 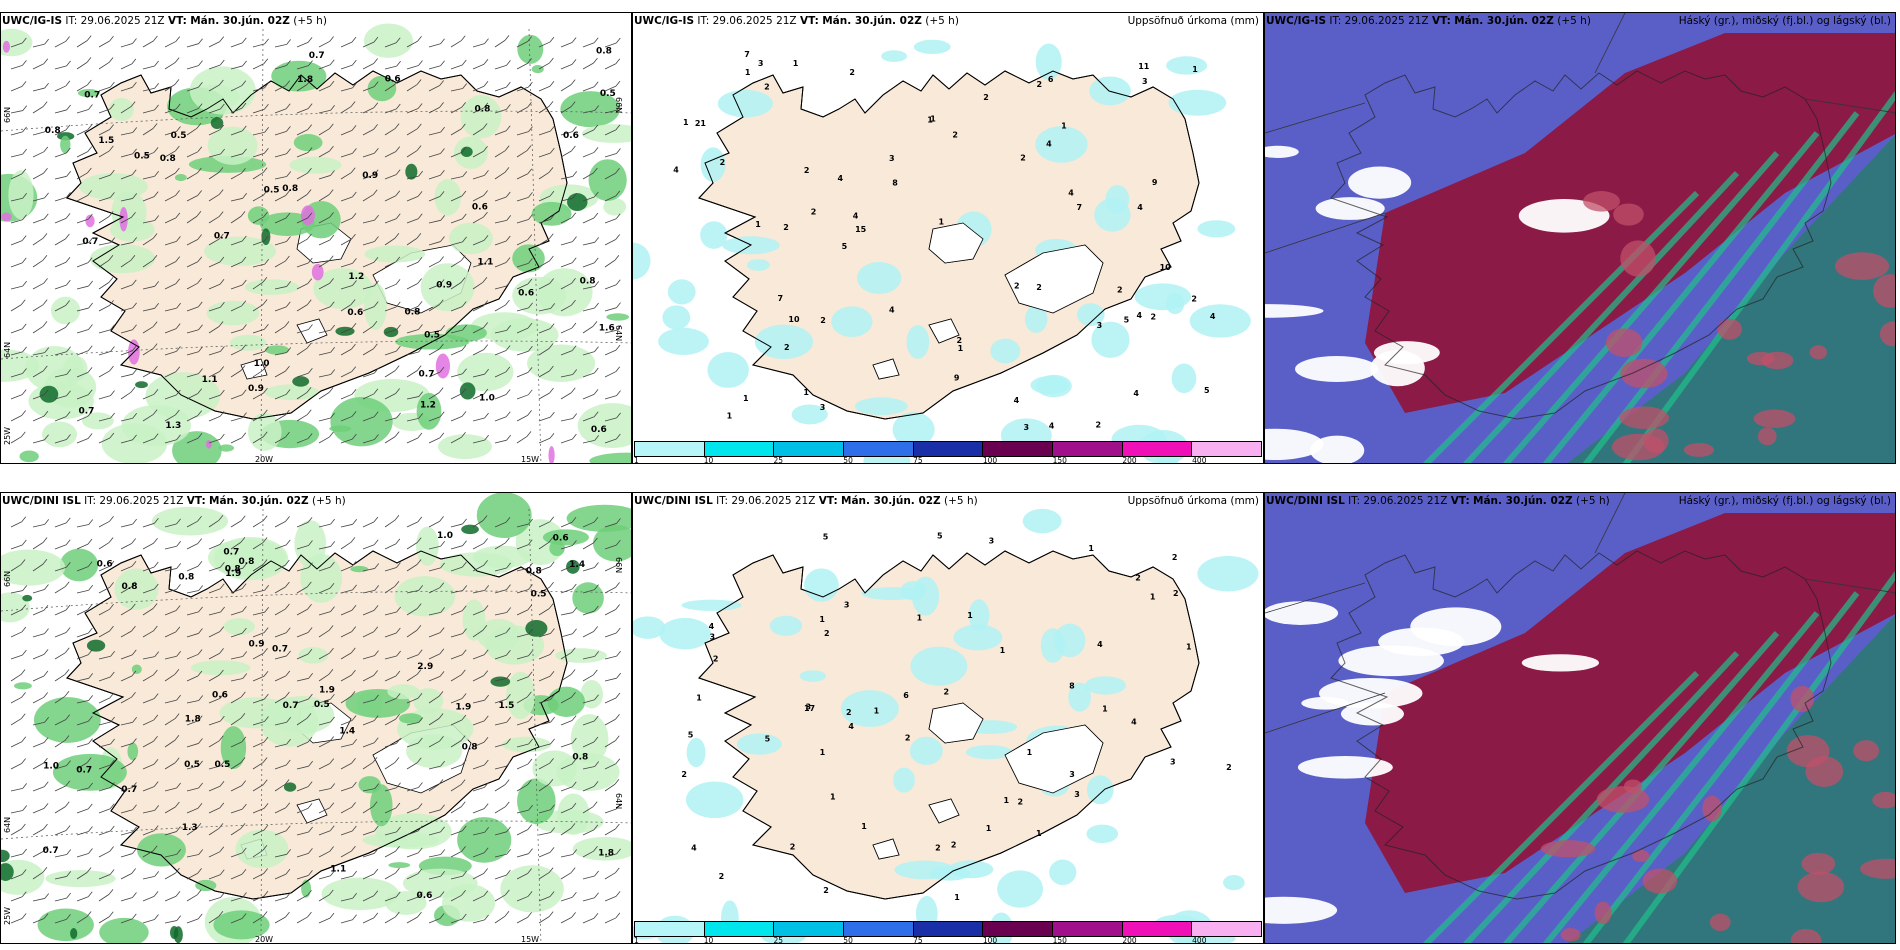 What do you see at coordinates (906, 695) in the screenshot?
I see `value-label: 6` at bounding box center [906, 695].